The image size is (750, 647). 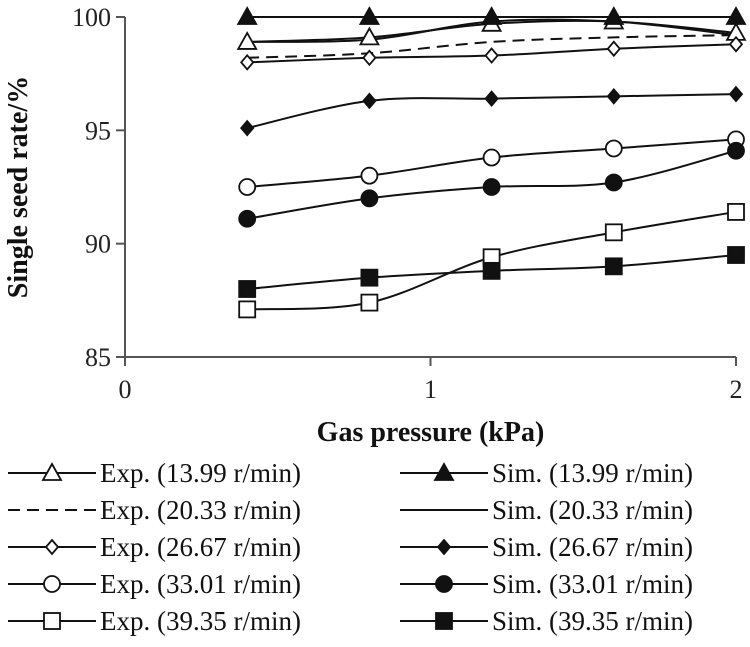 I want to click on legend-label: Sim. (26.67 r/min), so click(x=592, y=547).